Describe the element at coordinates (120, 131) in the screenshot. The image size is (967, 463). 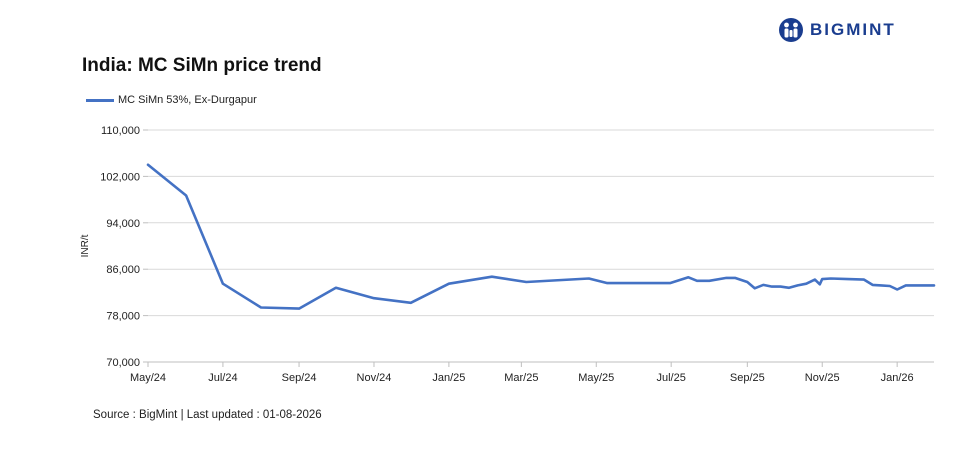
I see `y-tick-label: 110,000` at that location.